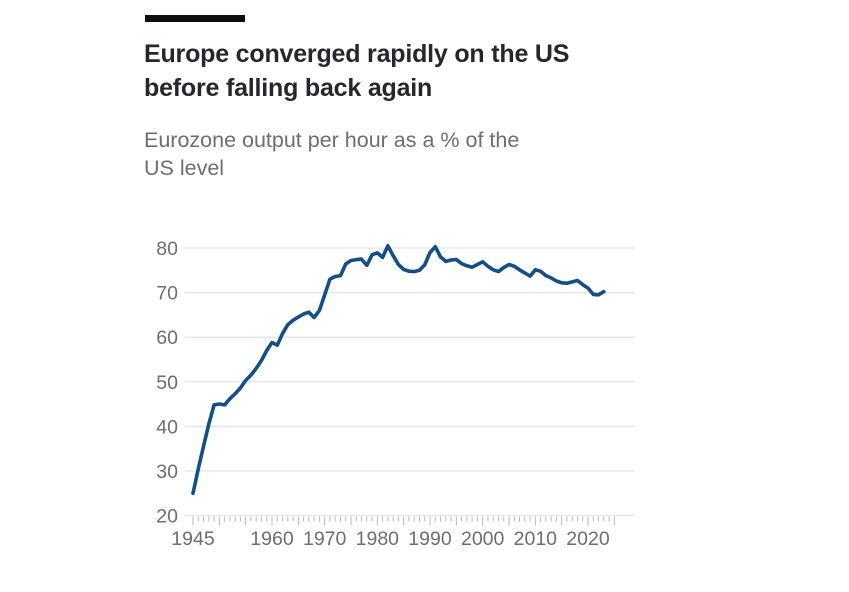 This screenshot has height=592, width=849. I want to click on x-tick-label: 1960, so click(272, 539).